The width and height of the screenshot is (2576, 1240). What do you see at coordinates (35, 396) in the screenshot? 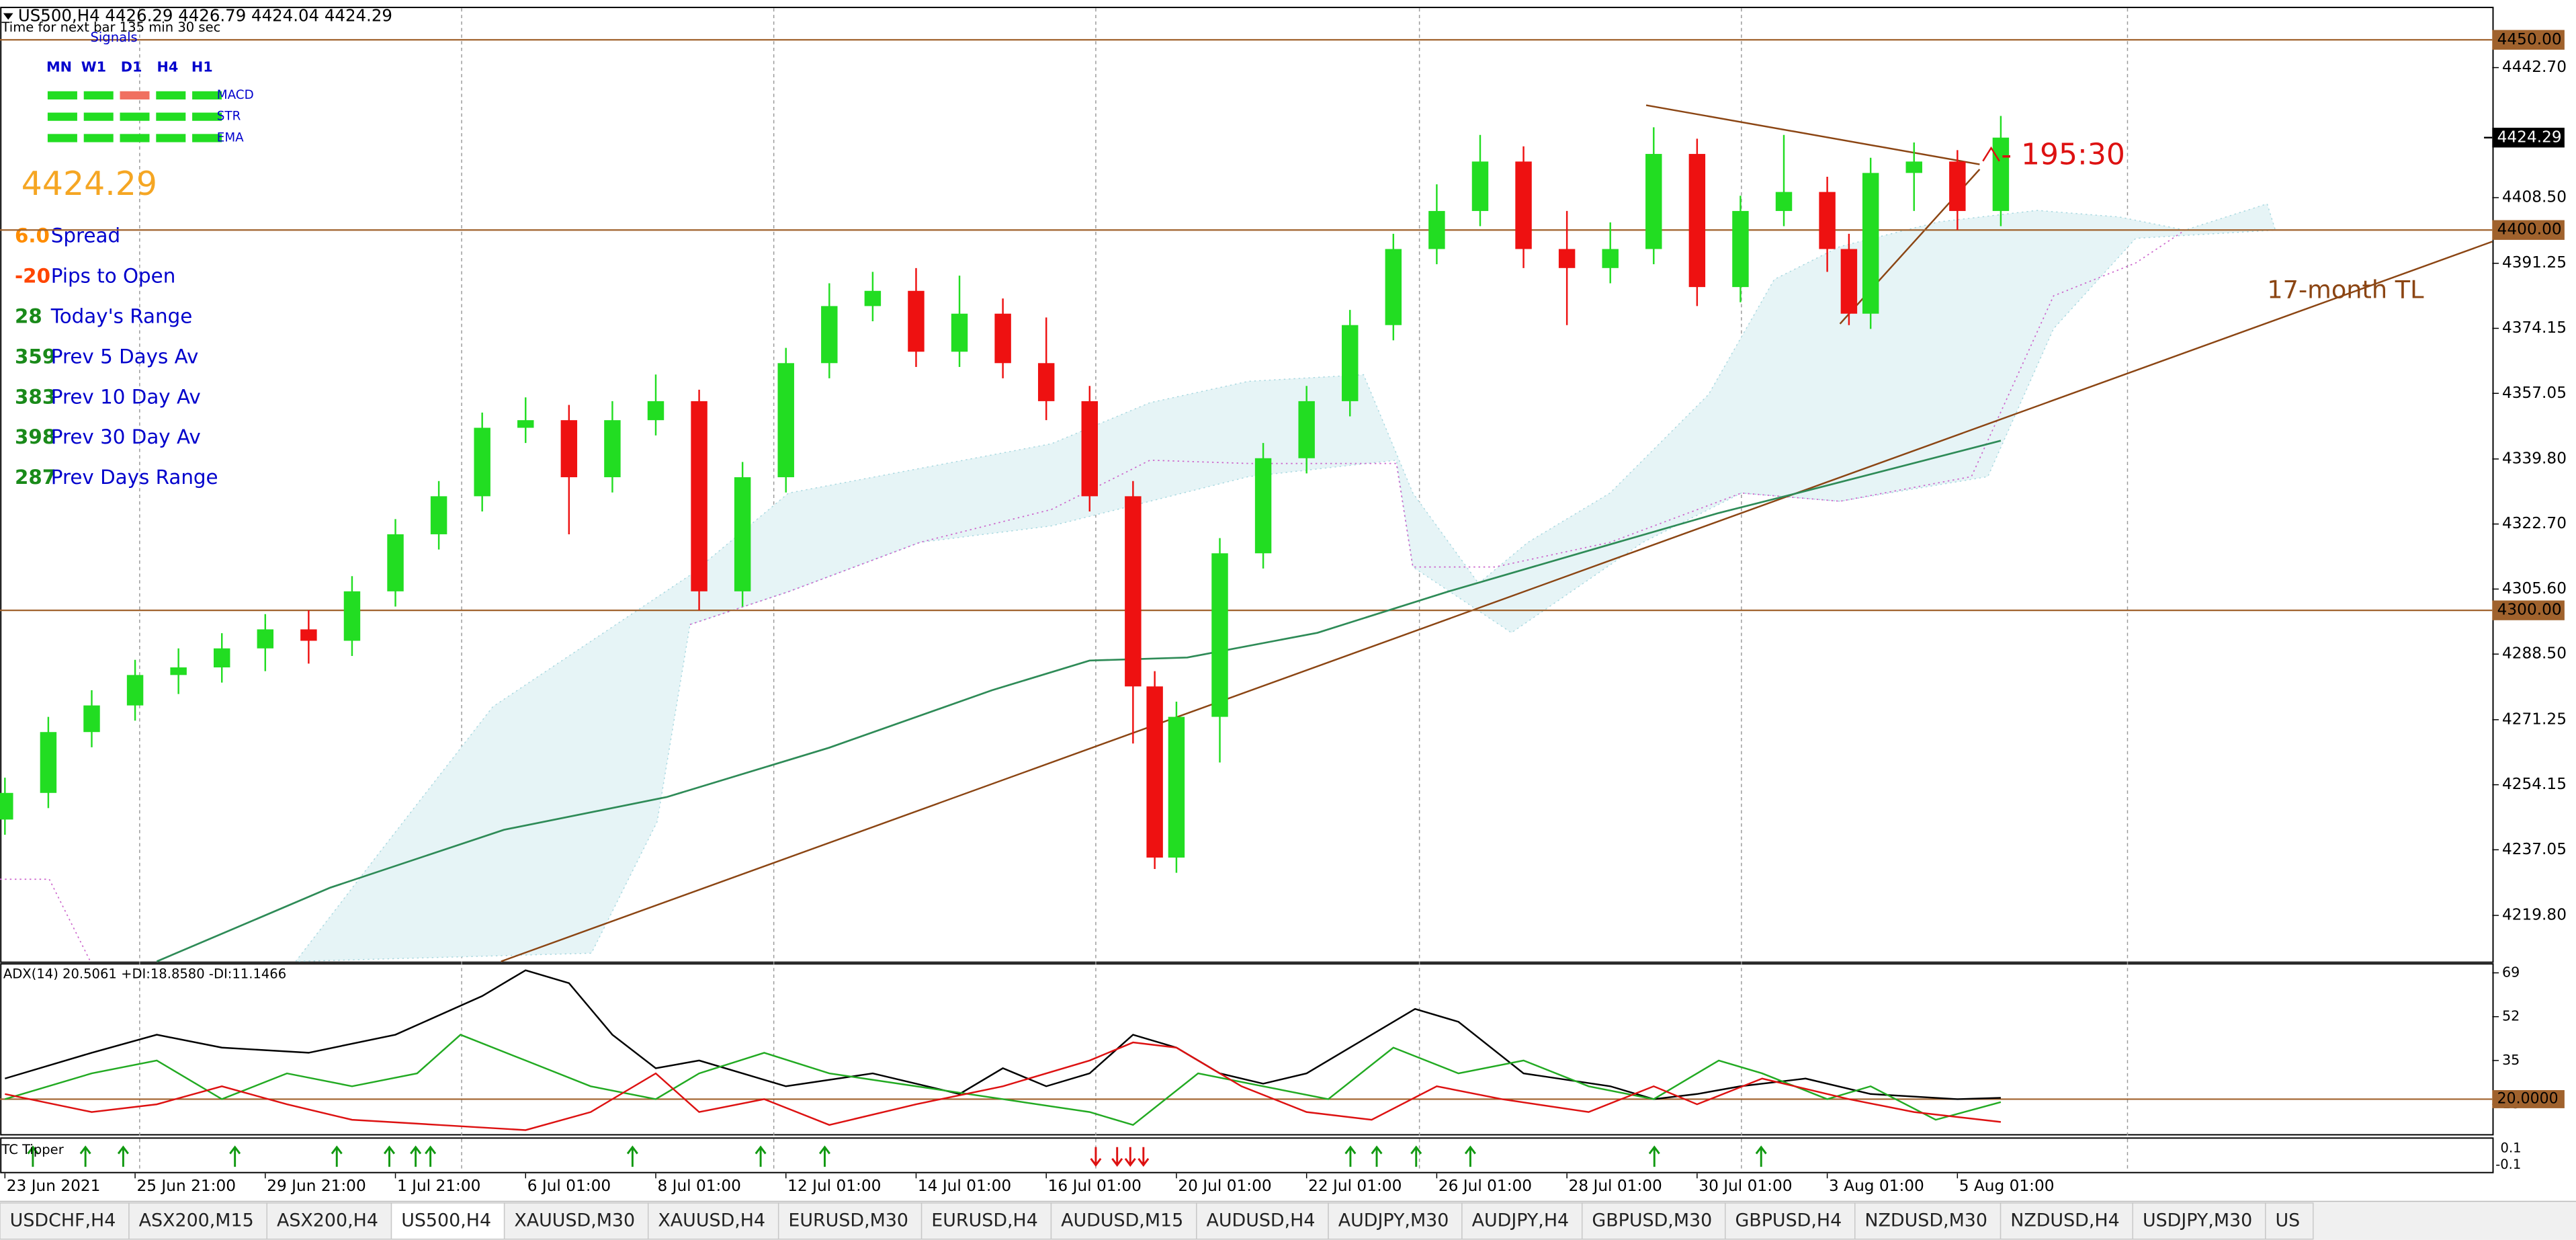
I see `info-value: 383` at bounding box center [35, 396].